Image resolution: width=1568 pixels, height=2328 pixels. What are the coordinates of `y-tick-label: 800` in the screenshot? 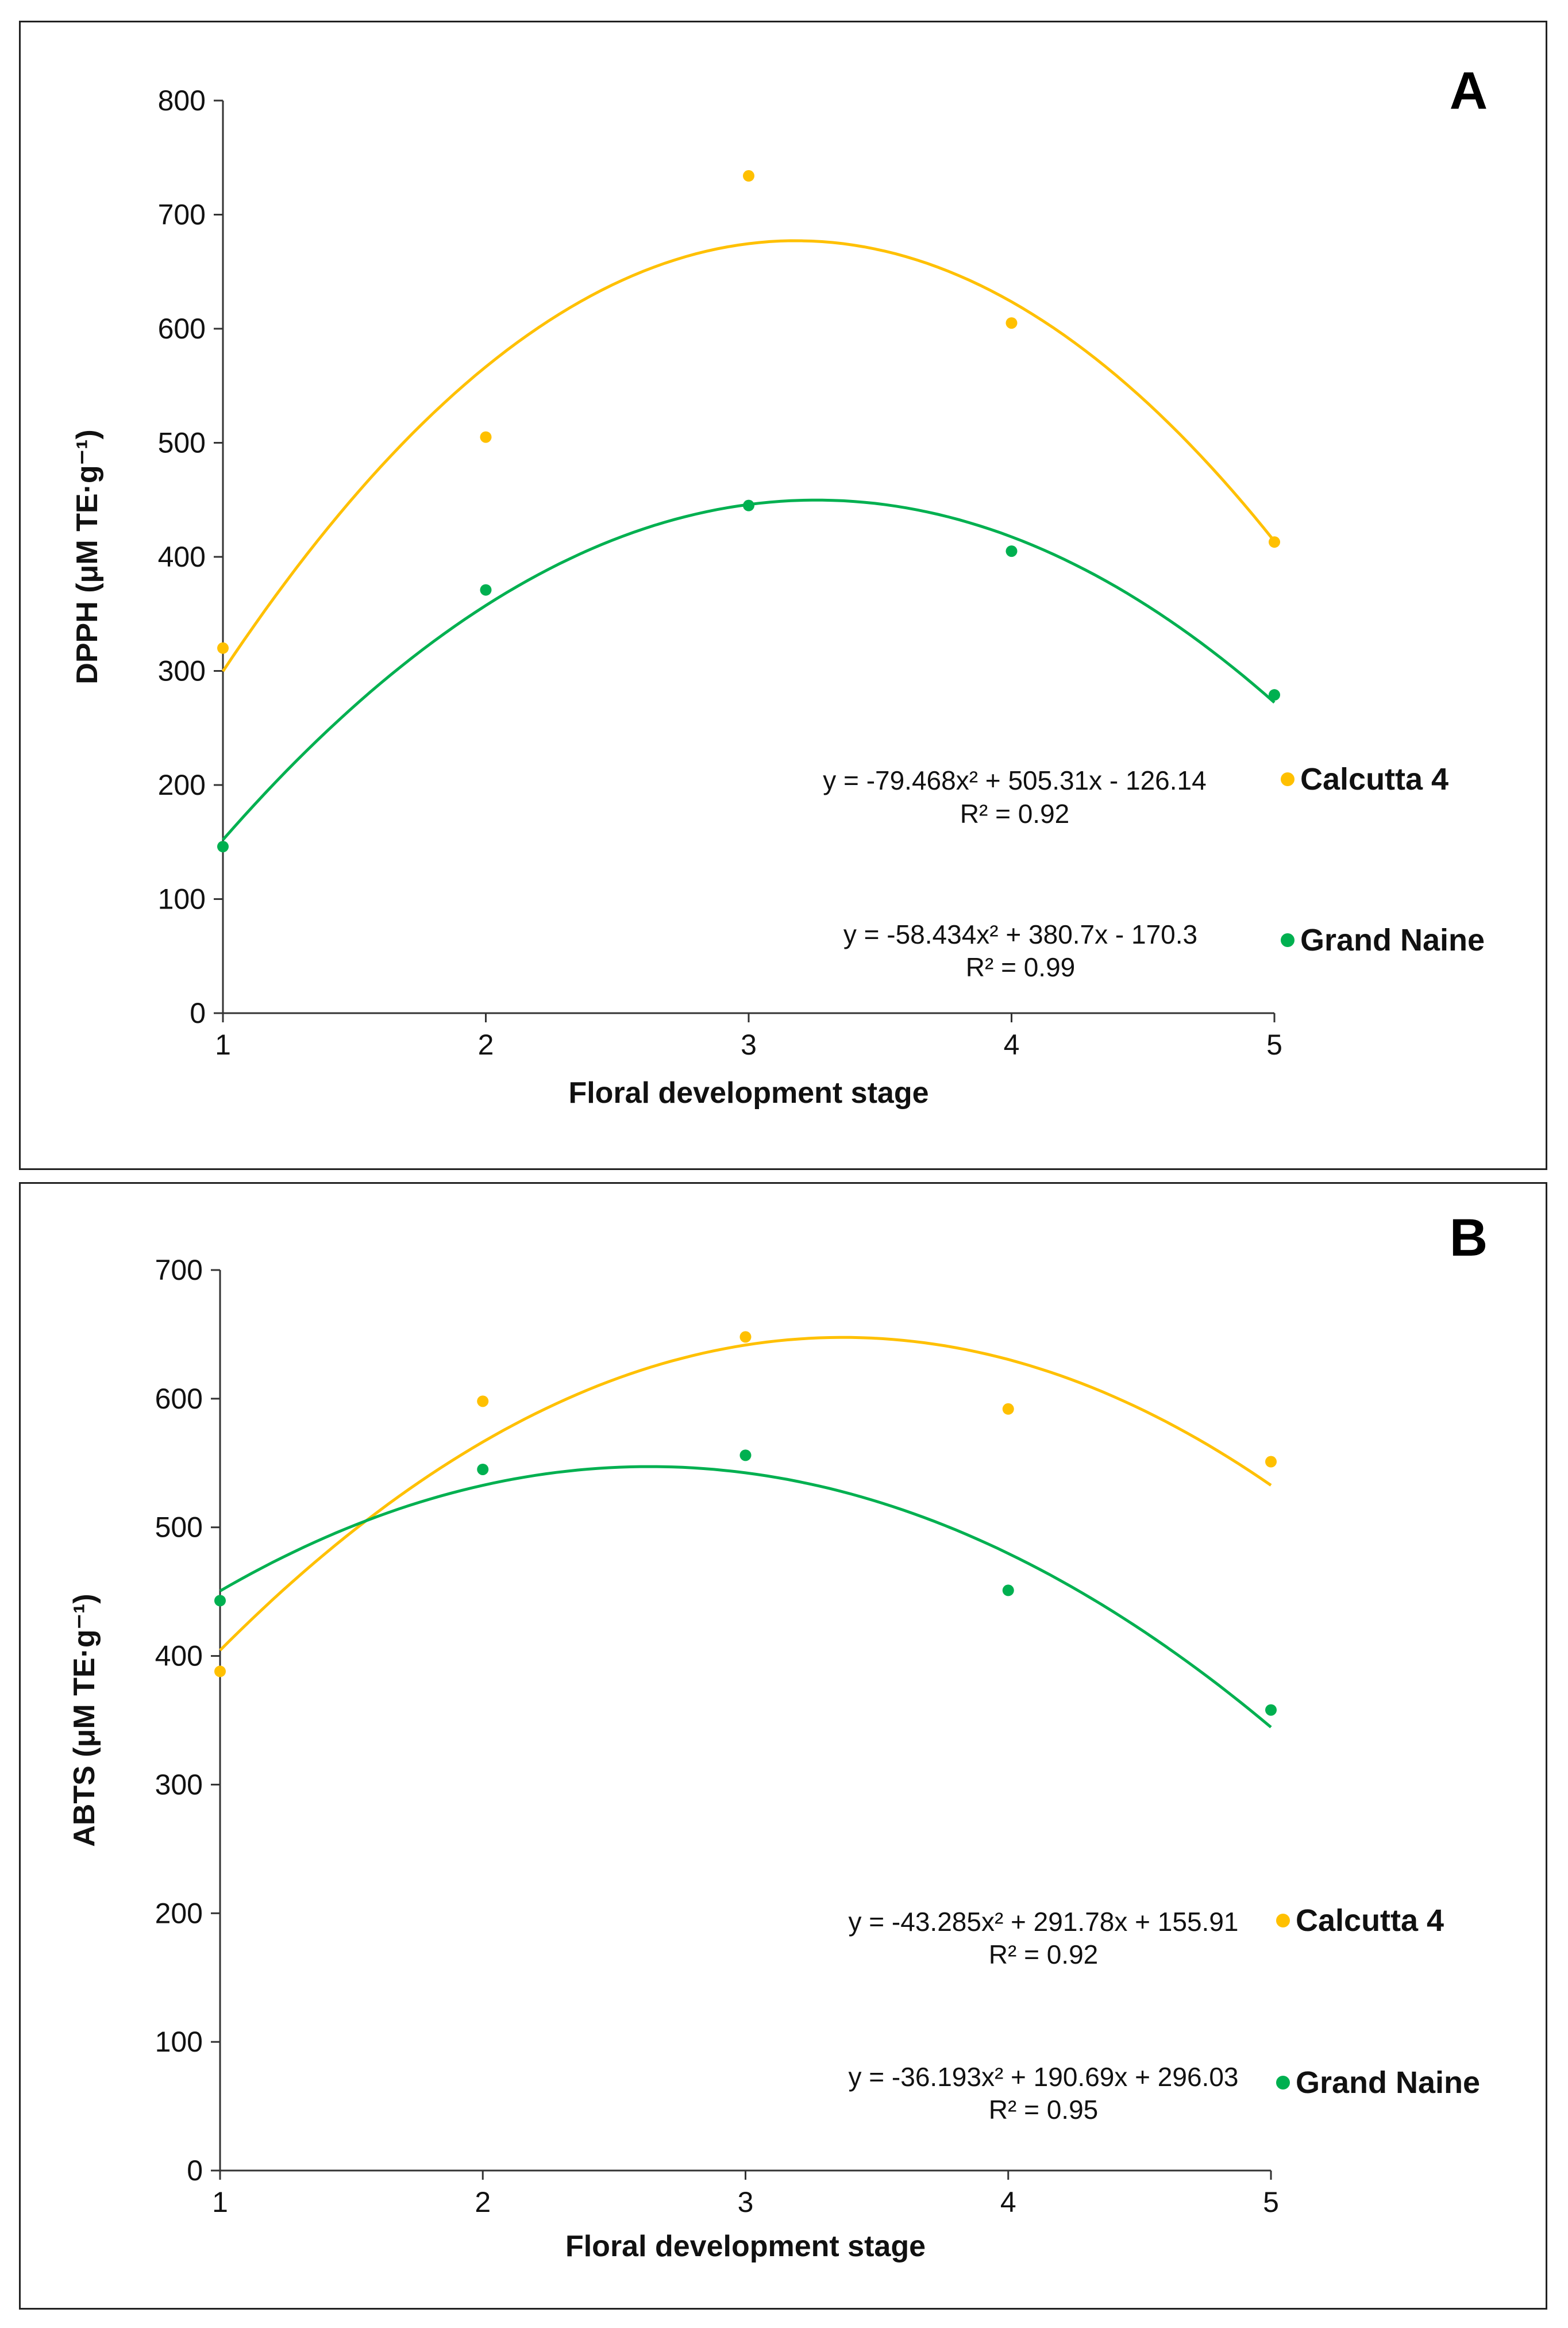 It's located at (182, 100).